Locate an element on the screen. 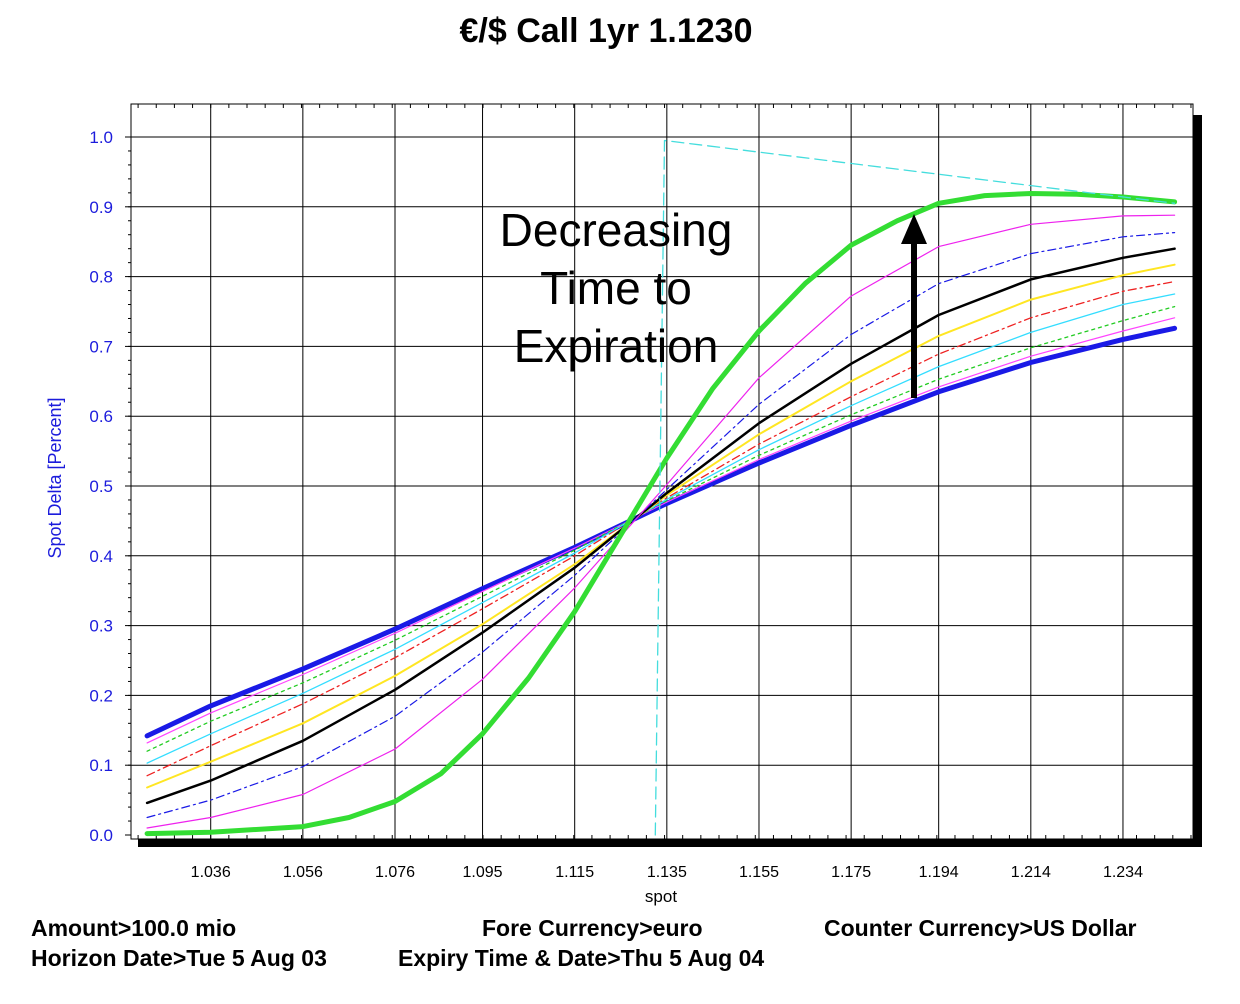 Image resolution: width=1240 pixels, height=1004 pixels. x-tick-label: 1.076 is located at coordinates (395, 872).